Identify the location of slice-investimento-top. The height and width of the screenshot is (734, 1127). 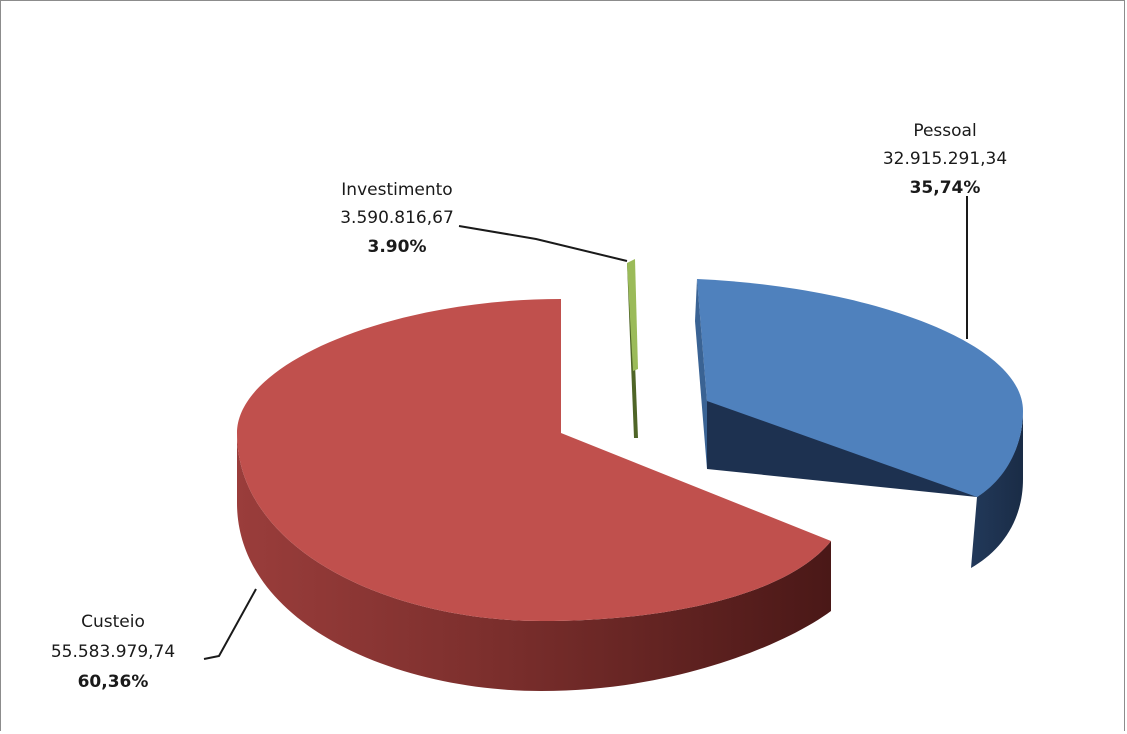
(632, 315).